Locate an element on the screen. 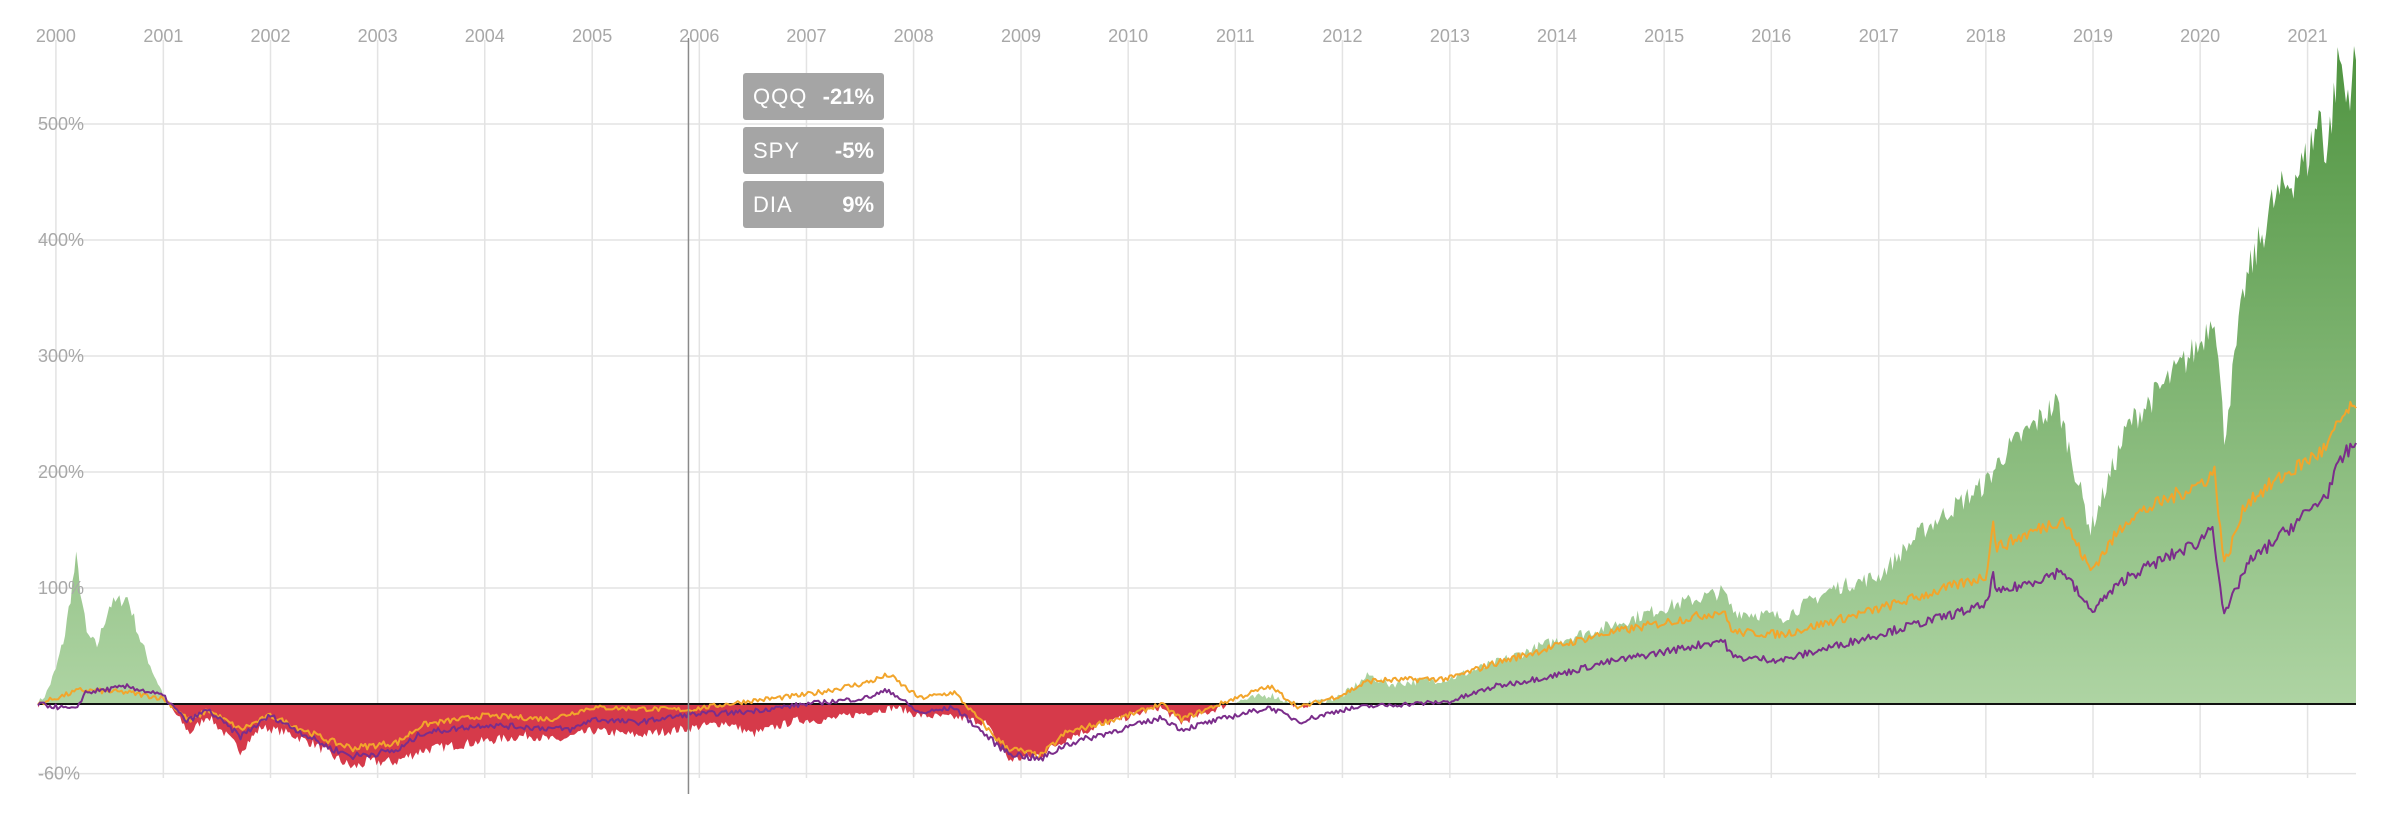 The height and width of the screenshot is (818, 2394). tooltip-value: -5% is located at coordinates (854, 150).